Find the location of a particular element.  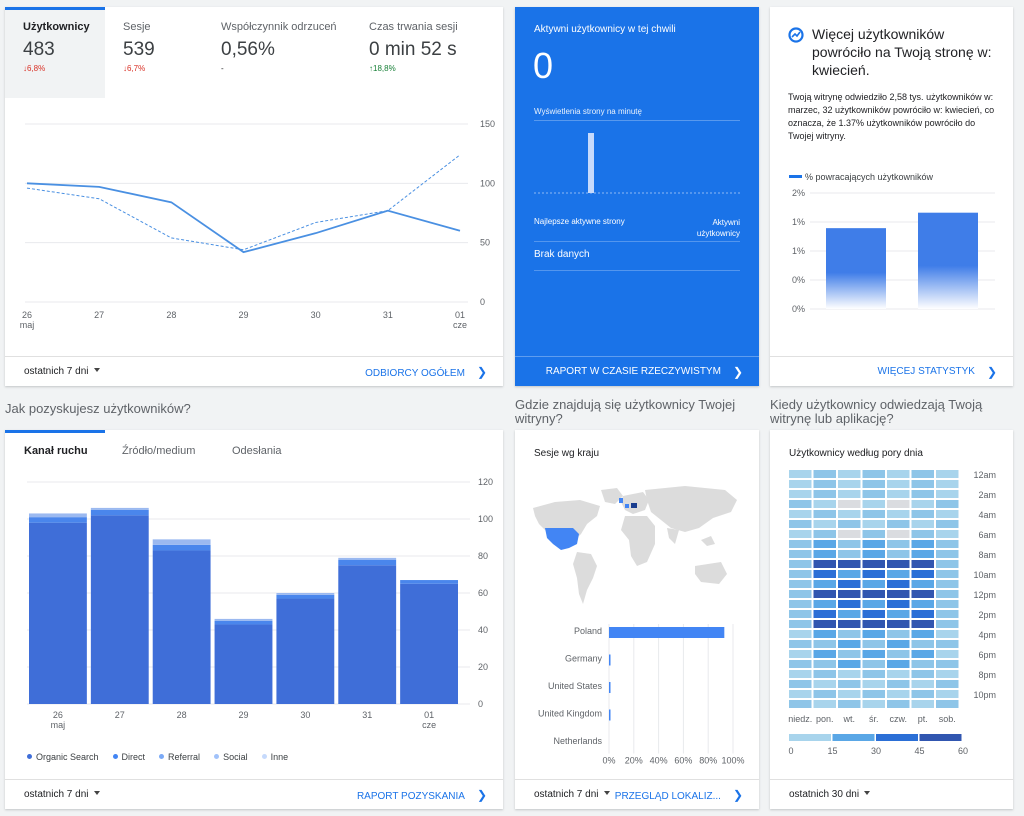

hour-label: 12pm is located at coordinates (984, 595).